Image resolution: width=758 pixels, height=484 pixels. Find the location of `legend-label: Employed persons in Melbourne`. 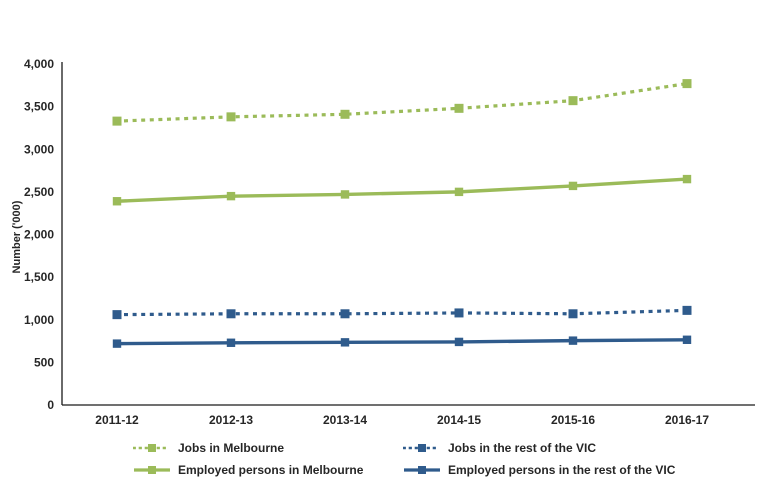

legend-label: Employed persons in Melbourne is located at coordinates (271, 470).